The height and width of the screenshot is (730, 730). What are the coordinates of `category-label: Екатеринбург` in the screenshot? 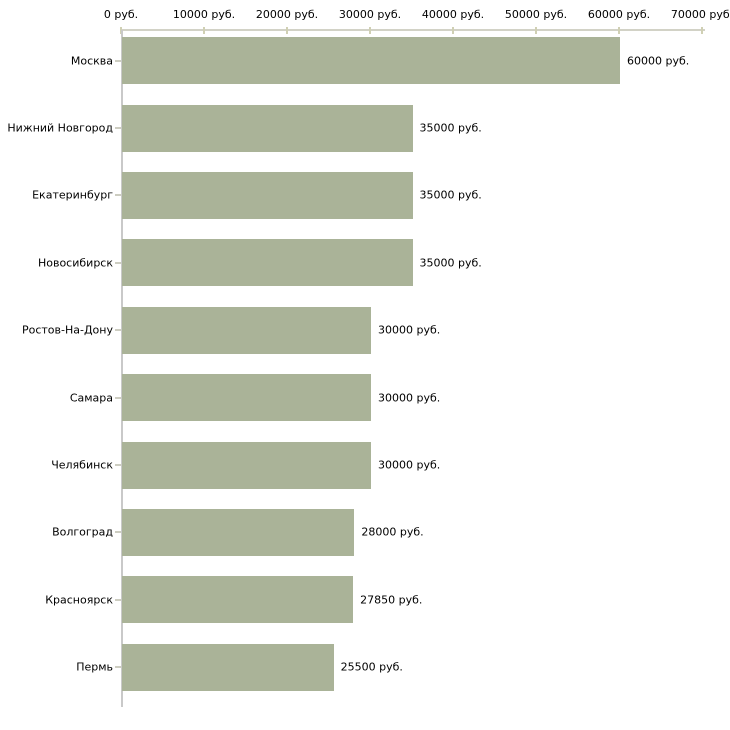 It's located at (72, 195).